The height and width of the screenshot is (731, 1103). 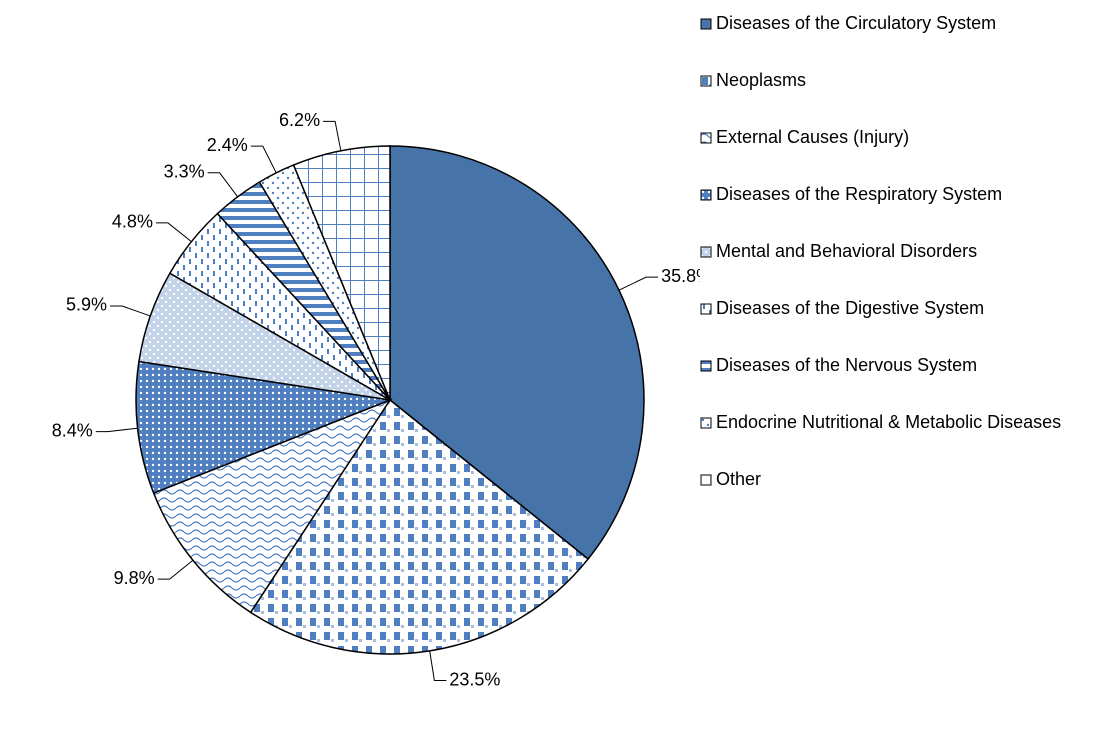 I want to click on data-label: 35.8%, so click(x=680, y=276).